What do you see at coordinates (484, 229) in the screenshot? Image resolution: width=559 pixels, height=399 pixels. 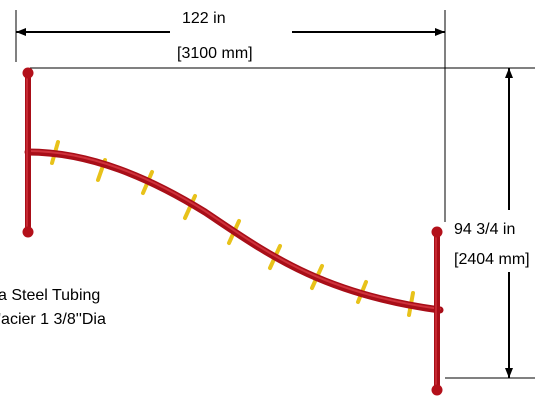 I see `height-imperial-label: 94 3/4 in` at bounding box center [484, 229].